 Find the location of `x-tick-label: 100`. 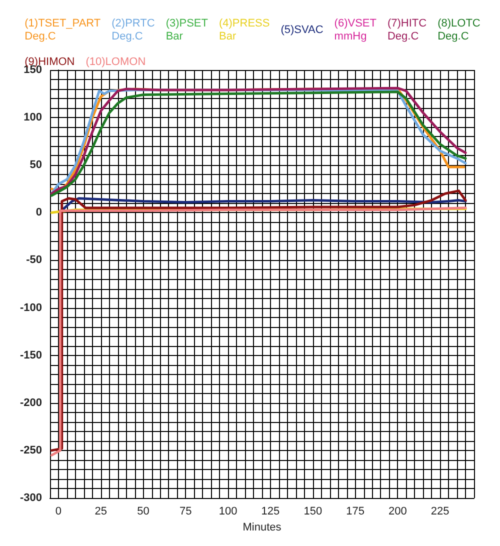

x-tick-label: 100 is located at coordinates (228, 512).